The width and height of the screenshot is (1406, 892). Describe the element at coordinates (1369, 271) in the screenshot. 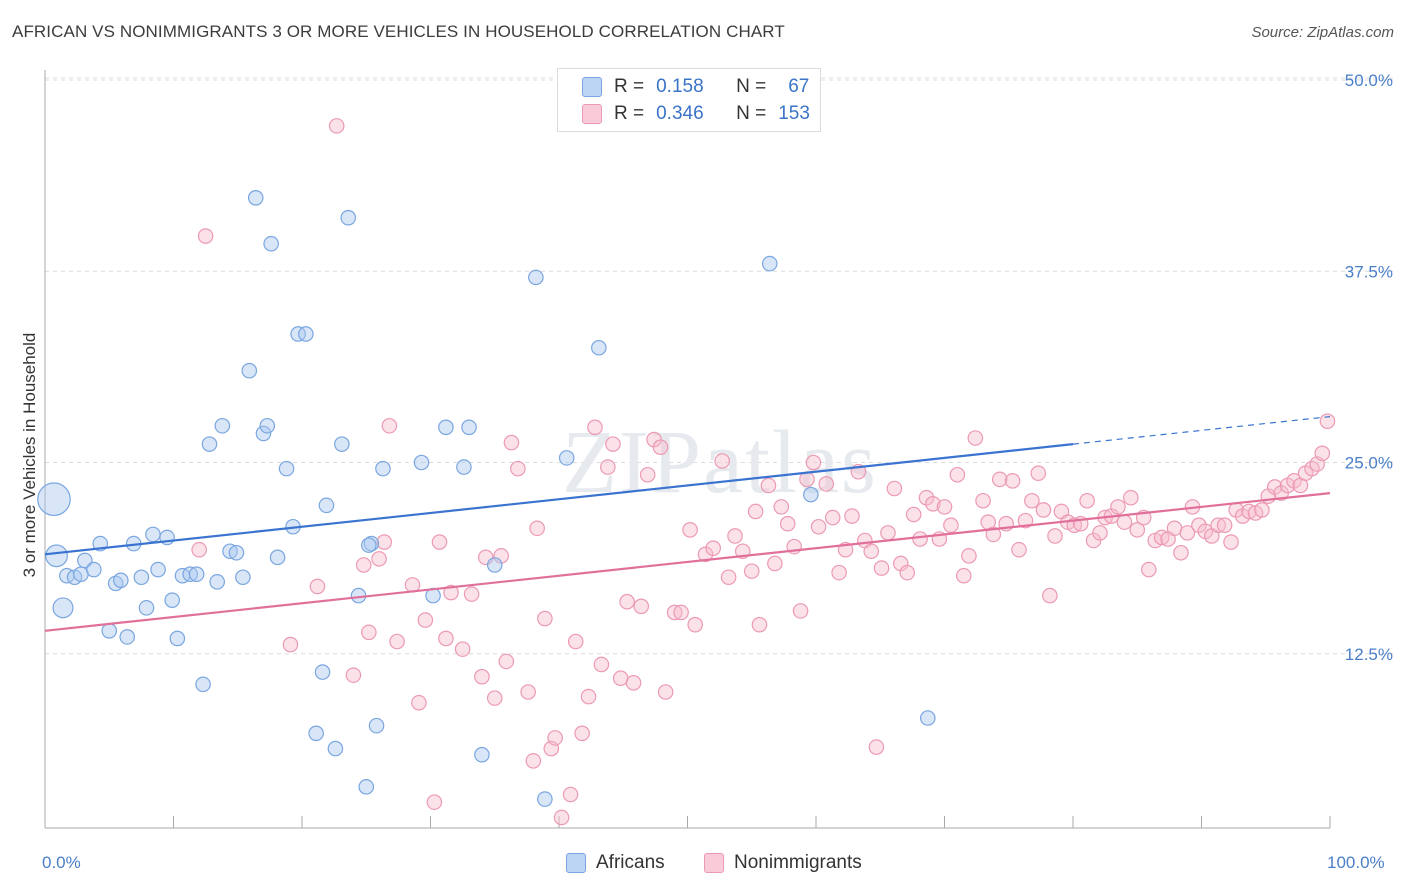

I see `y-tick-label: 37.5%` at that location.